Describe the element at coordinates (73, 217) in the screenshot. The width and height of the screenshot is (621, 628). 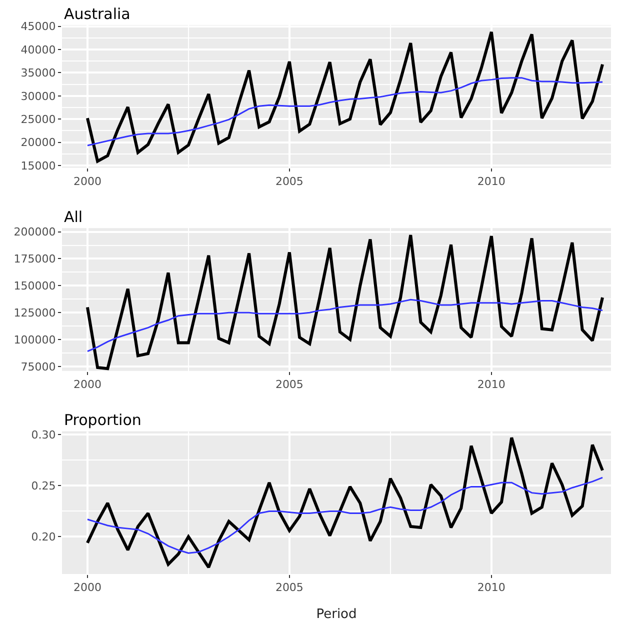
I see `chart-title: All` at that location.